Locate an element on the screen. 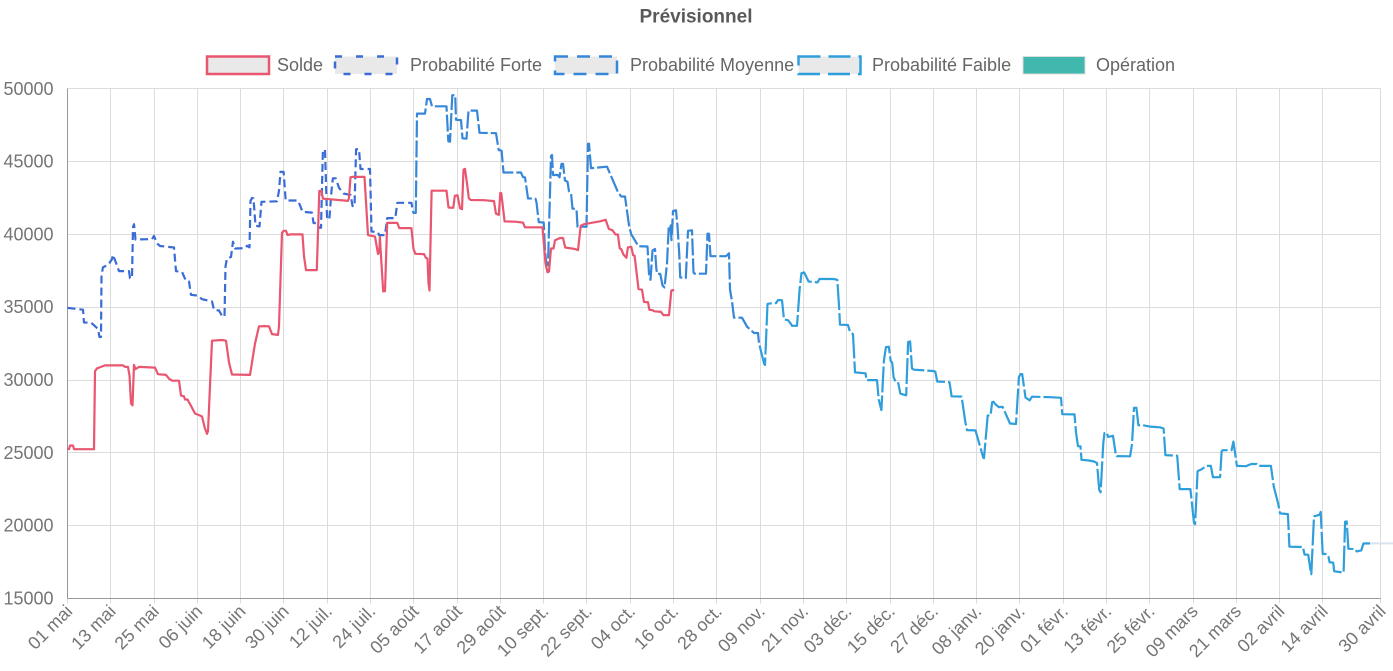 The width and height of the screenshot is (1393, 671). svg-text: 30 avril is located at coordinates (1361, 628).